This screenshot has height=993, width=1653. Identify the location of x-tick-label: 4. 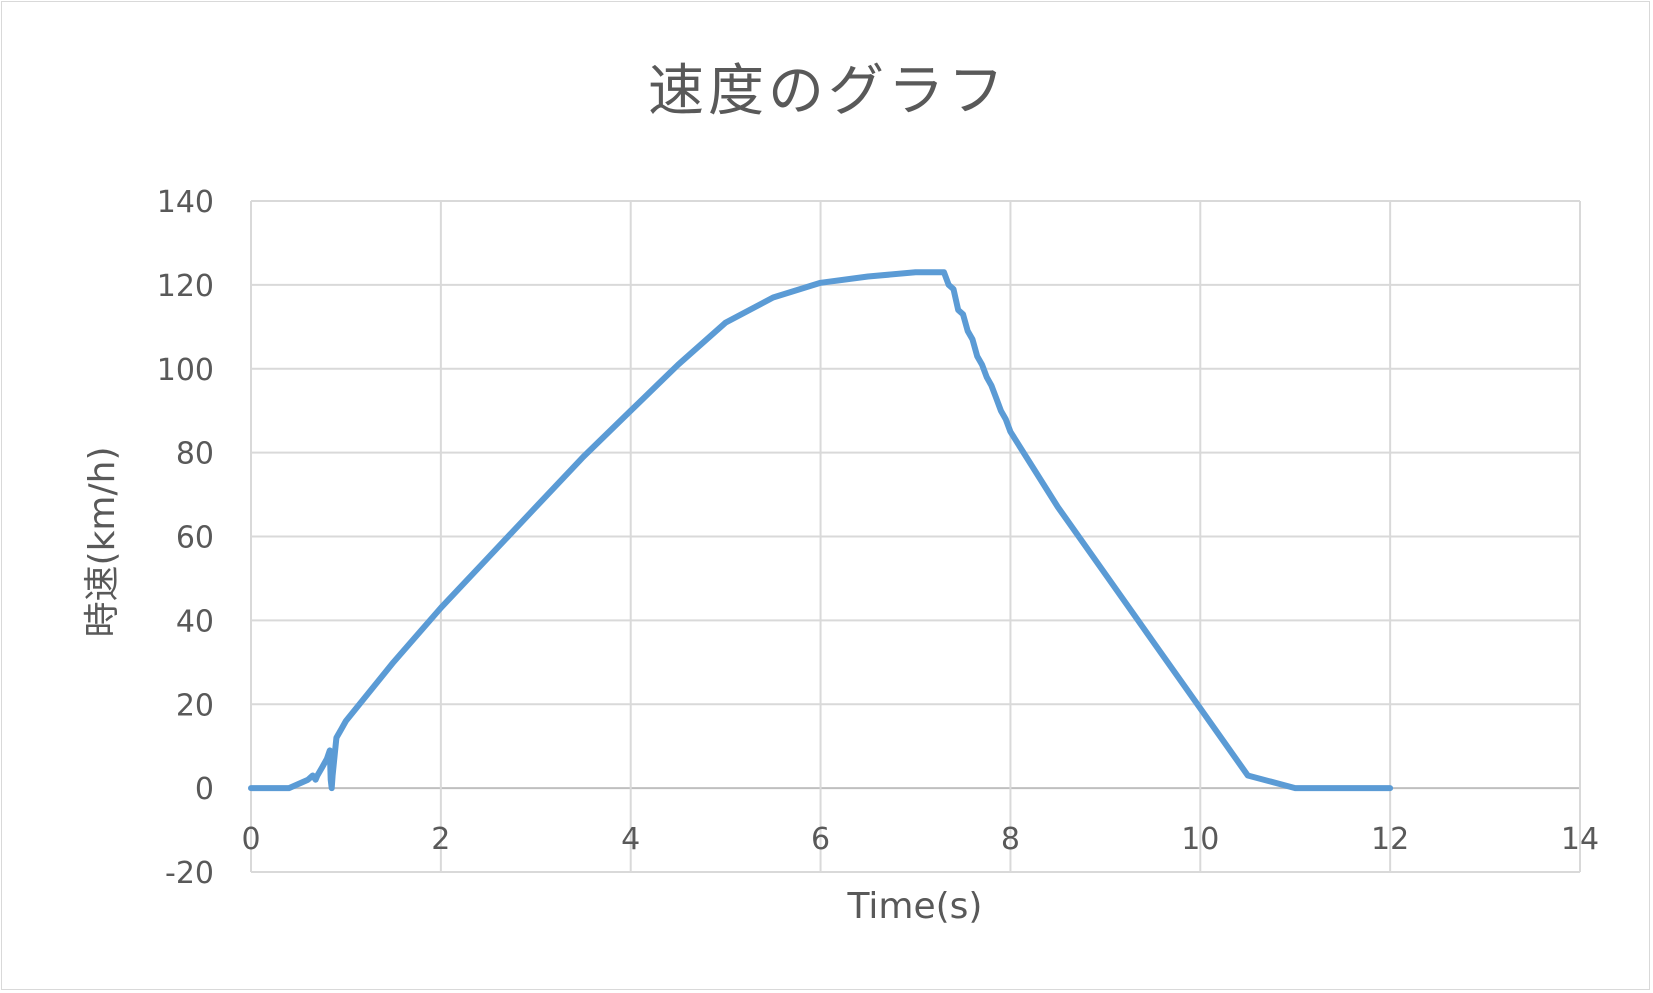
(630, 839).